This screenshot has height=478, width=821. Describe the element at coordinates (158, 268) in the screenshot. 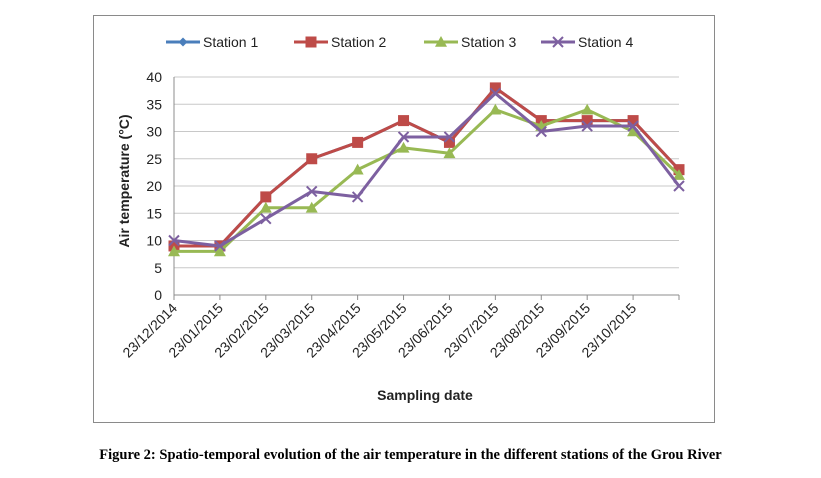

I see `y-tick-label: 5` at that location.